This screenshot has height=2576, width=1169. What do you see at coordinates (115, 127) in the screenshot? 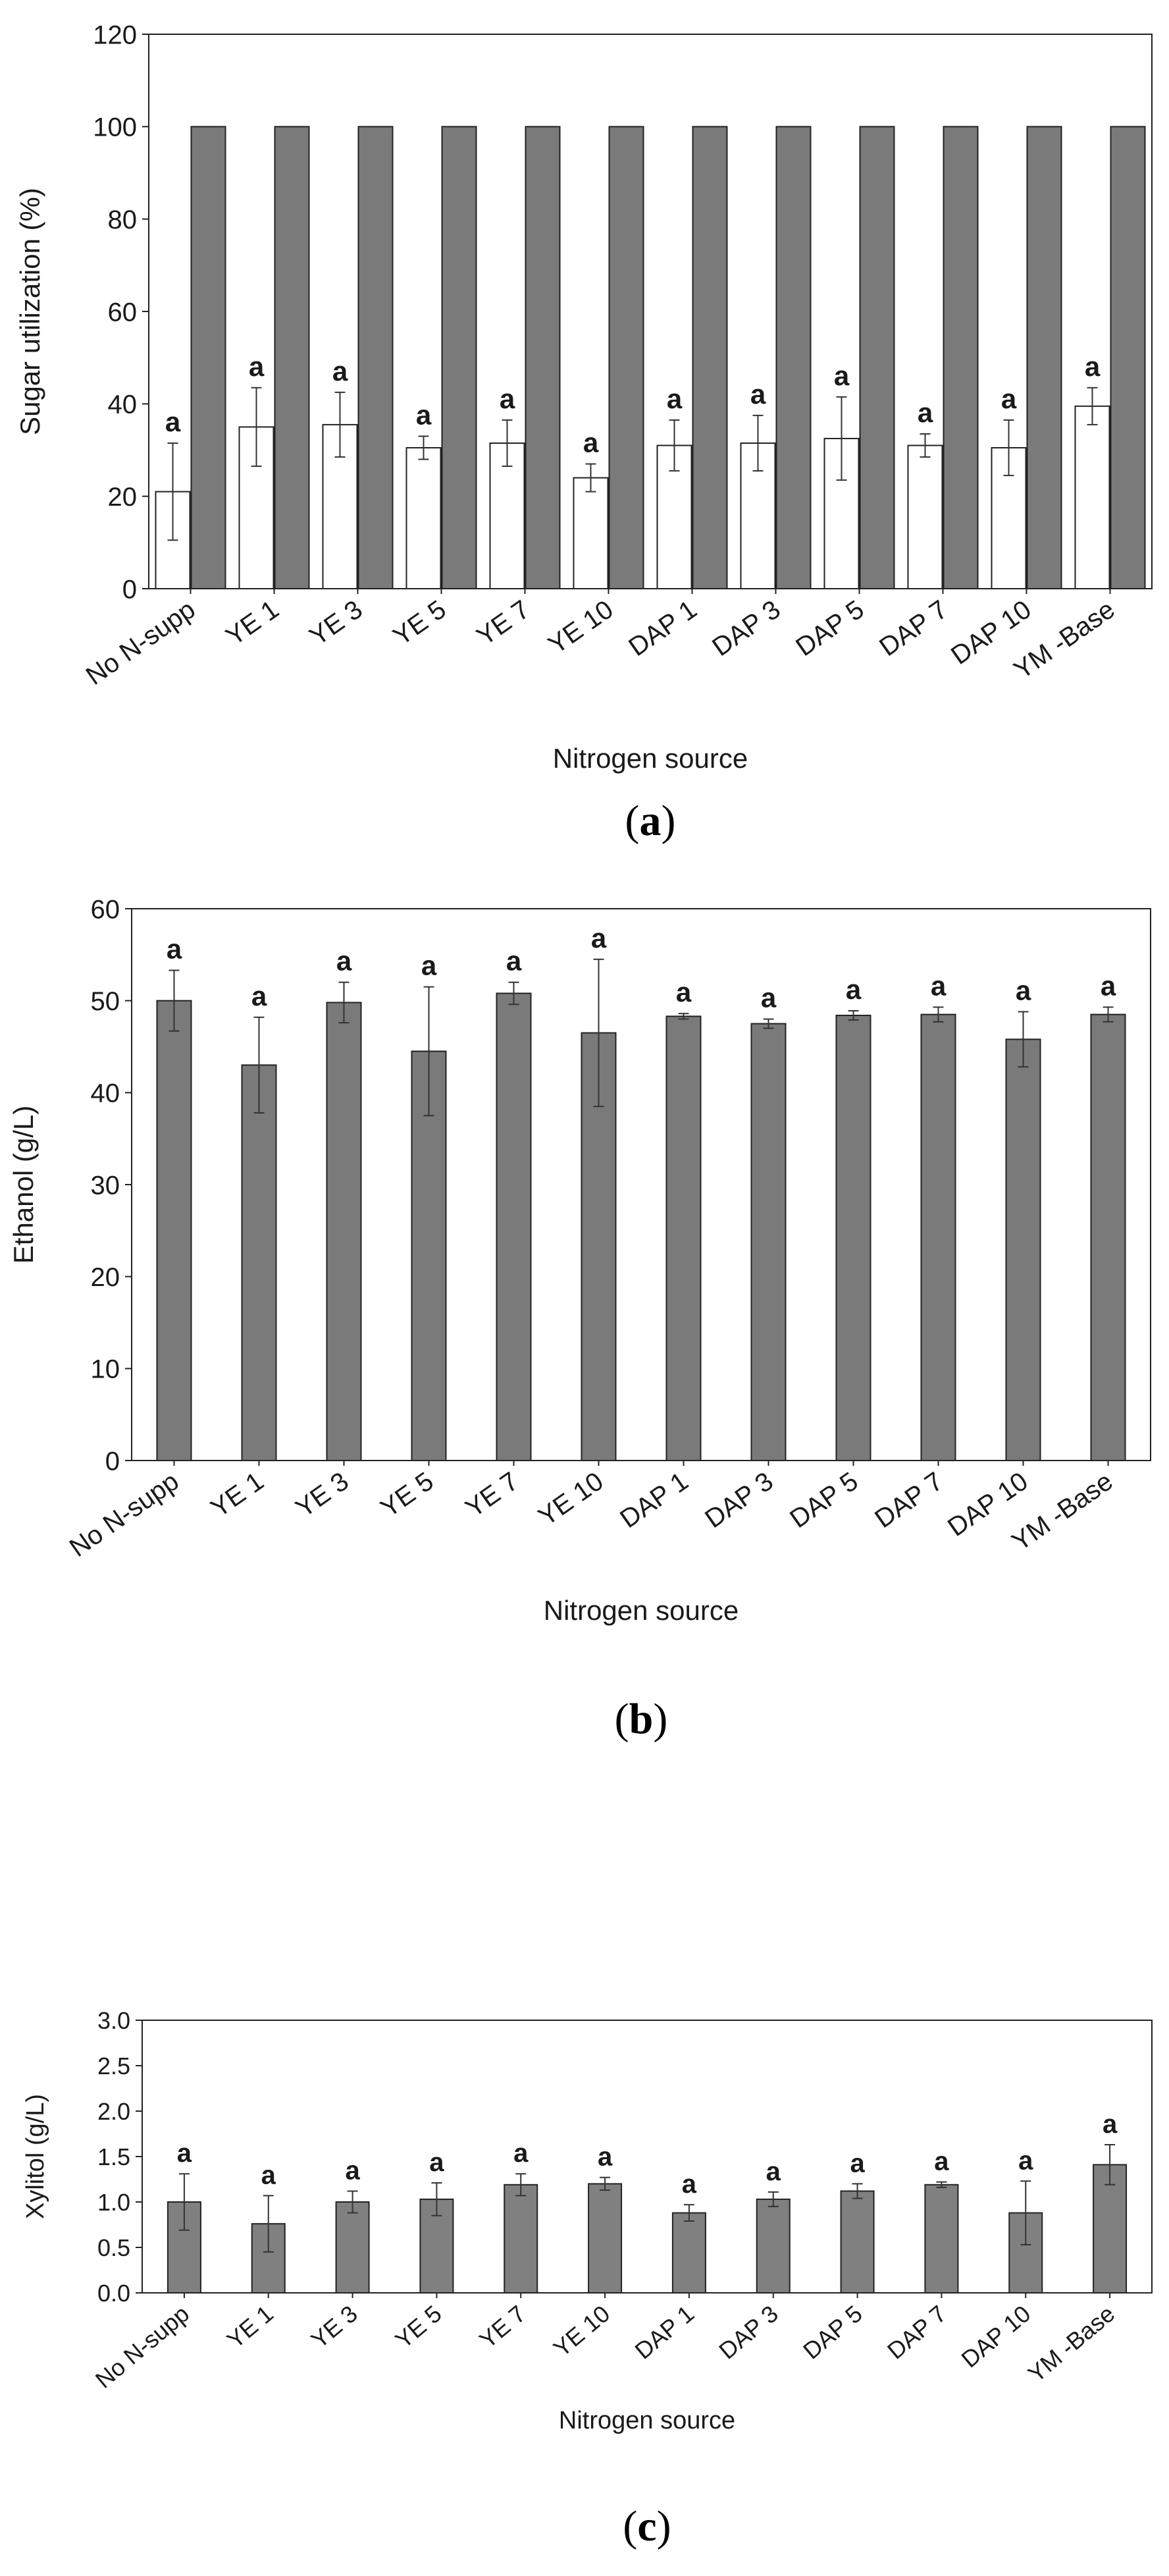
I see `y-tick-label: 100` at bounding box center [115, 127].